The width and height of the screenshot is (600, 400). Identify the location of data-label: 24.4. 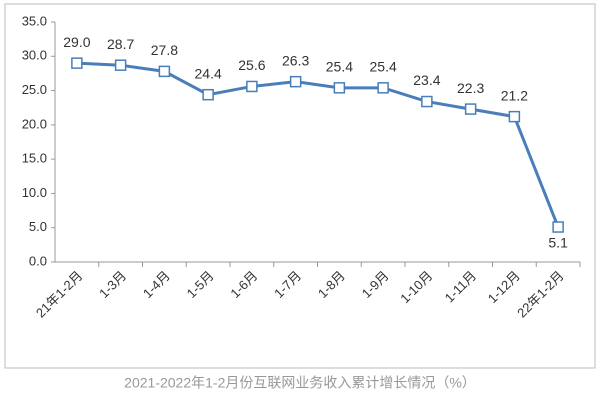
(208, 73).